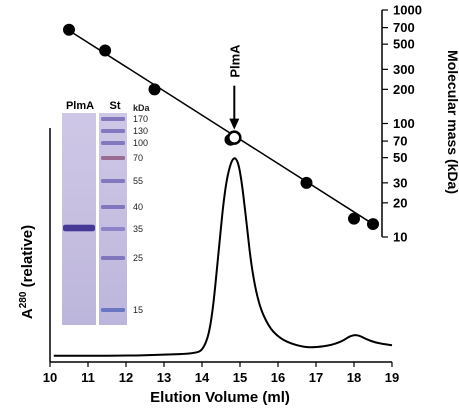 The image size is (459, 410). What do you see at coordinates (234, 137) in the screenshot?
I see `sample-point` at bounding box center [234, 137].